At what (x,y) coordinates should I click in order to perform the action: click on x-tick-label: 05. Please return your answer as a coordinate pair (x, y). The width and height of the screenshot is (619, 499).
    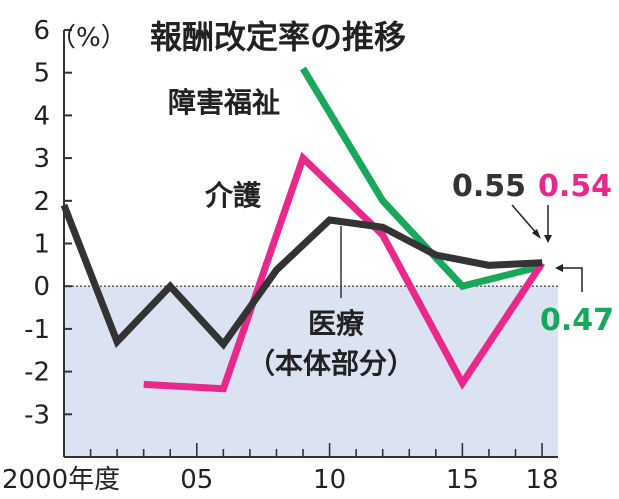
    Looking at the image, I should click on (196, 480).